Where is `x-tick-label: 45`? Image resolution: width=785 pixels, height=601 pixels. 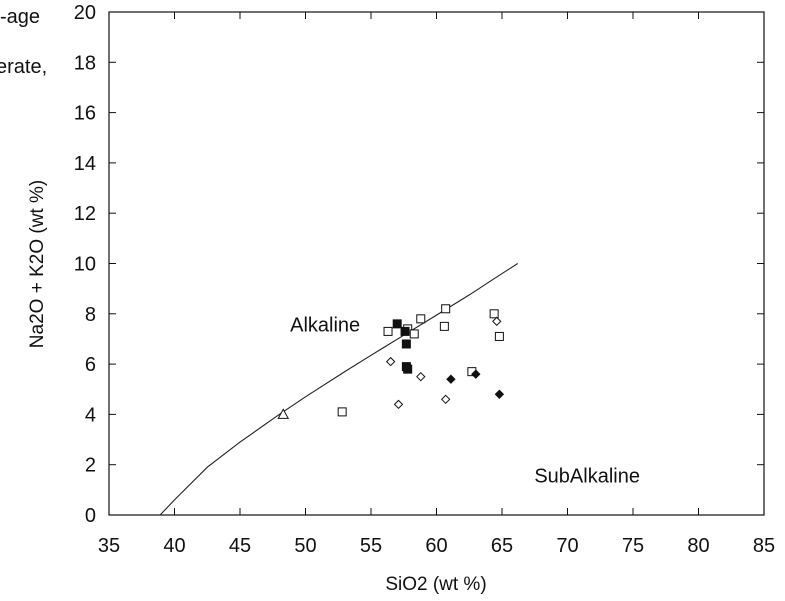
x-tick-label: 45 is located at coordinates (240, 546).